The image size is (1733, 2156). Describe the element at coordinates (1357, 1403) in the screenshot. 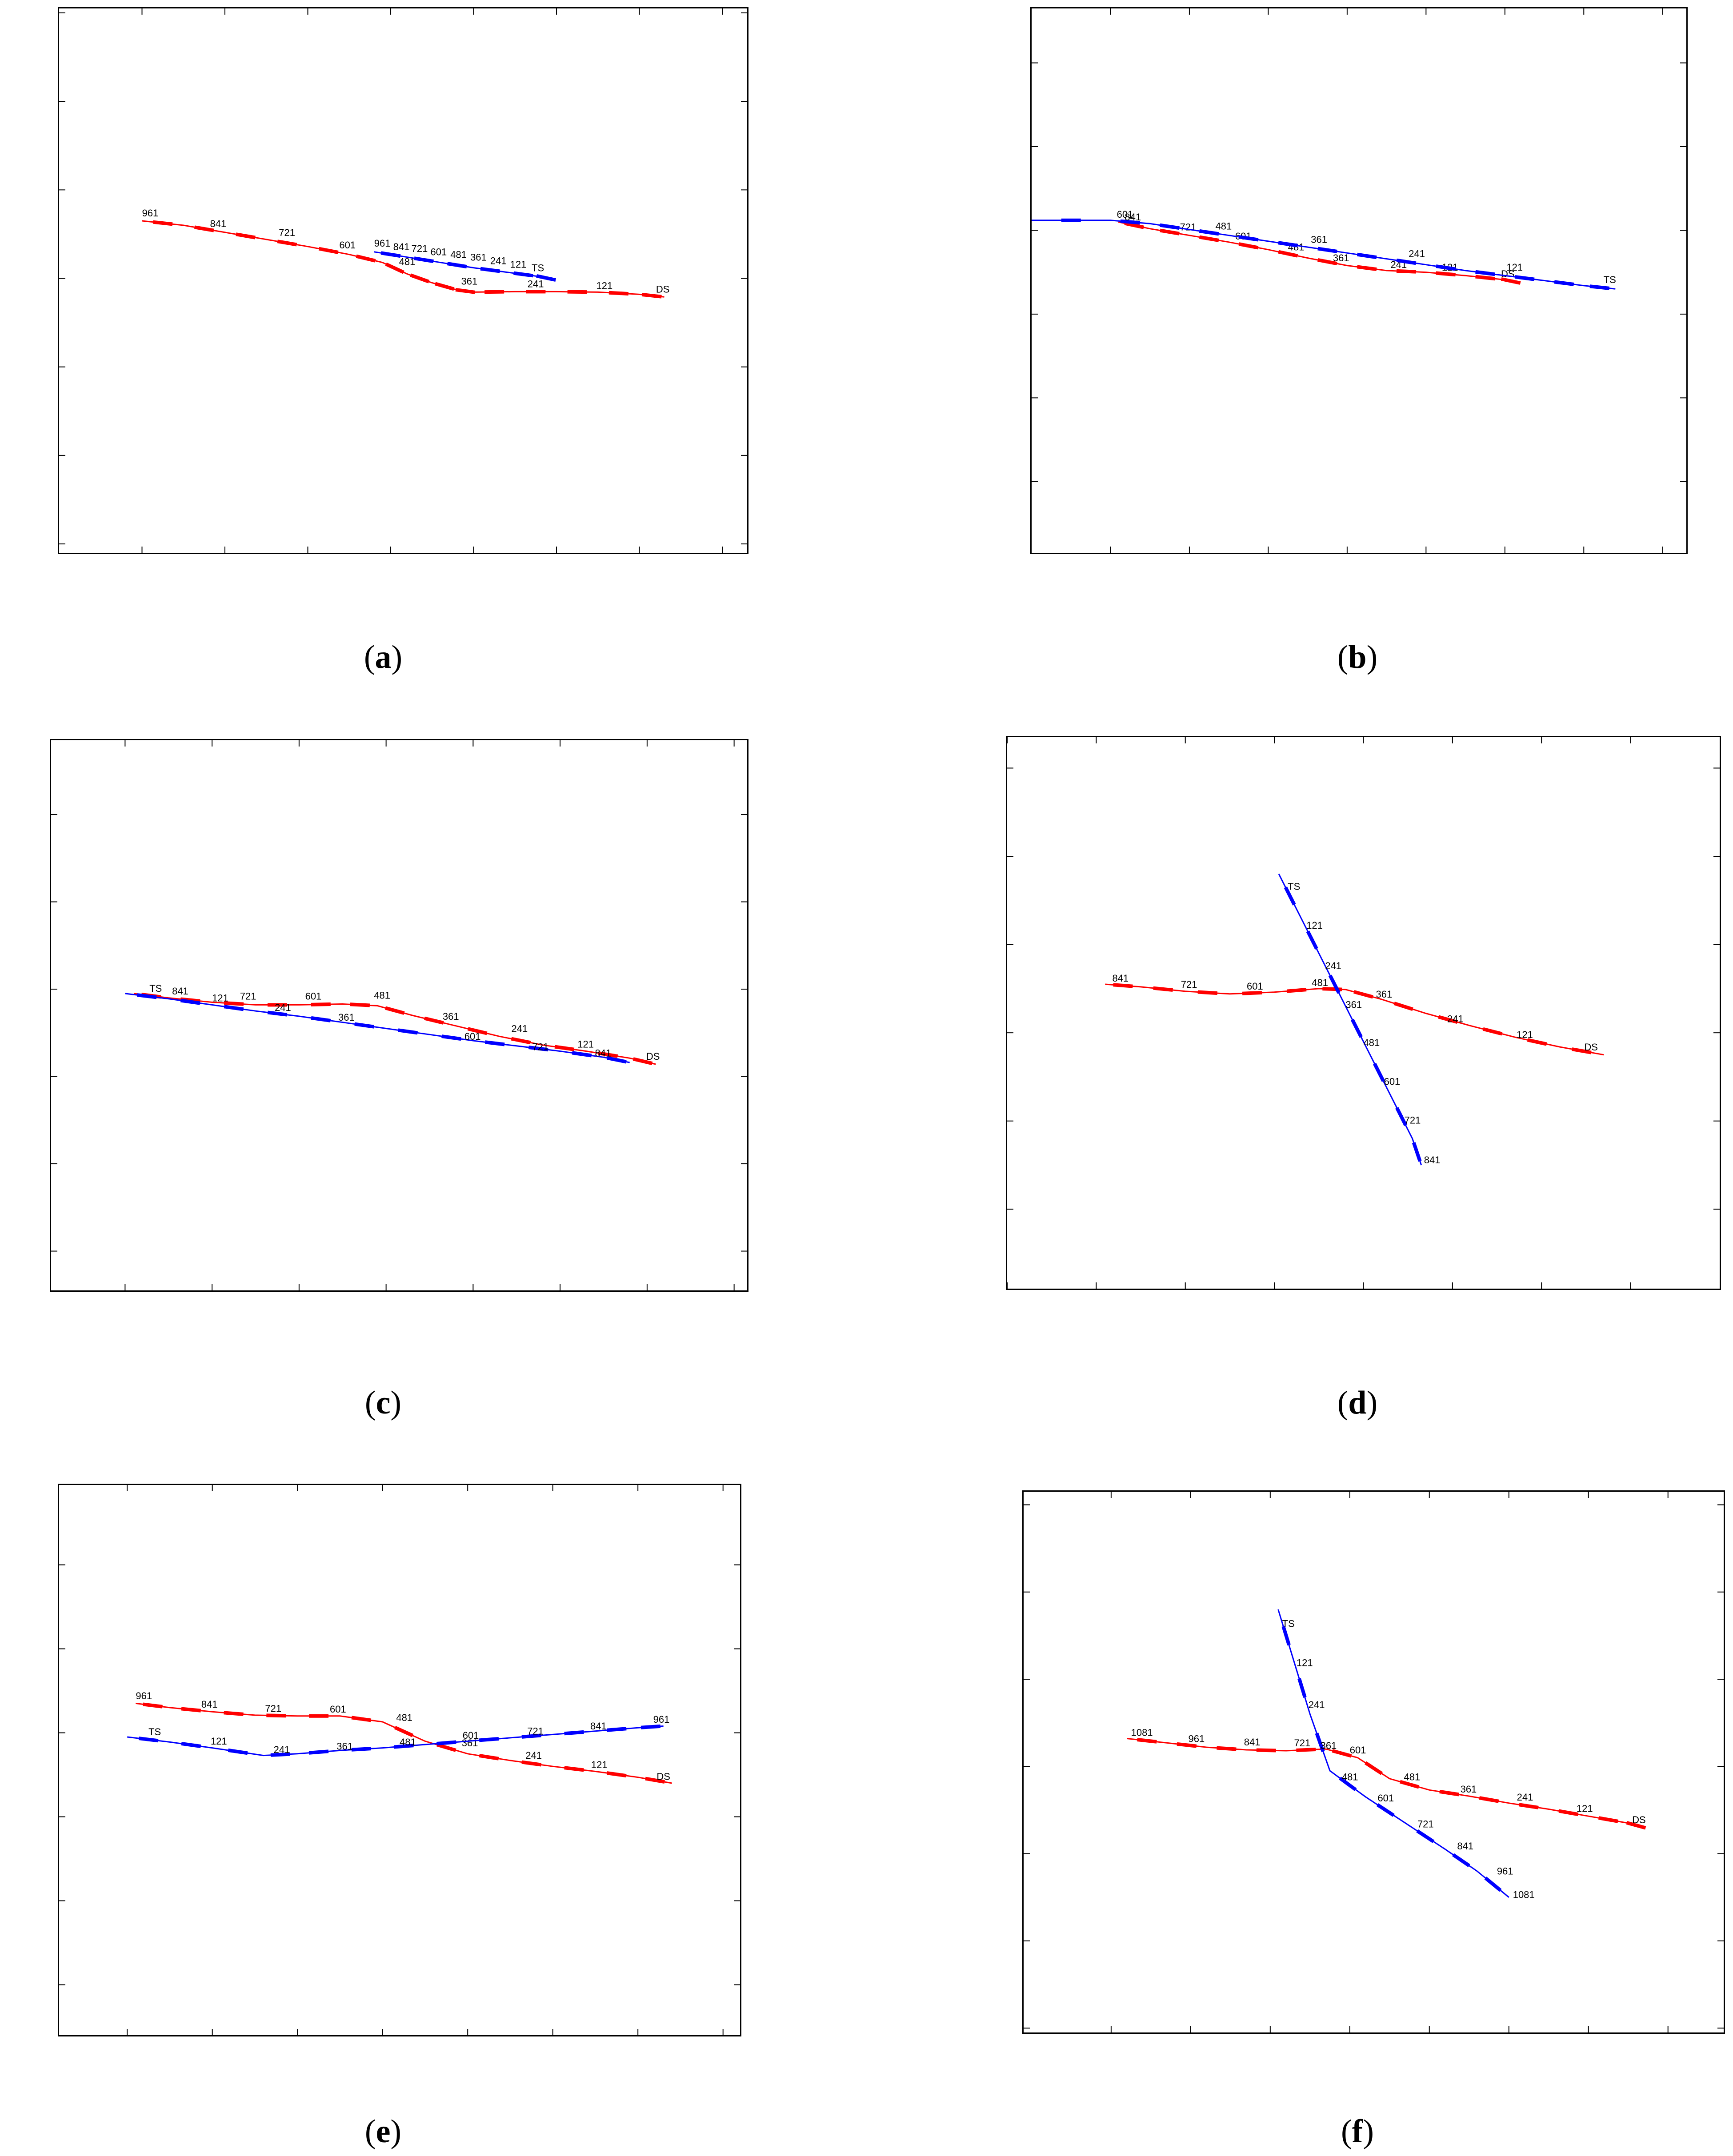

I see `caption-d: (d)` at that location.